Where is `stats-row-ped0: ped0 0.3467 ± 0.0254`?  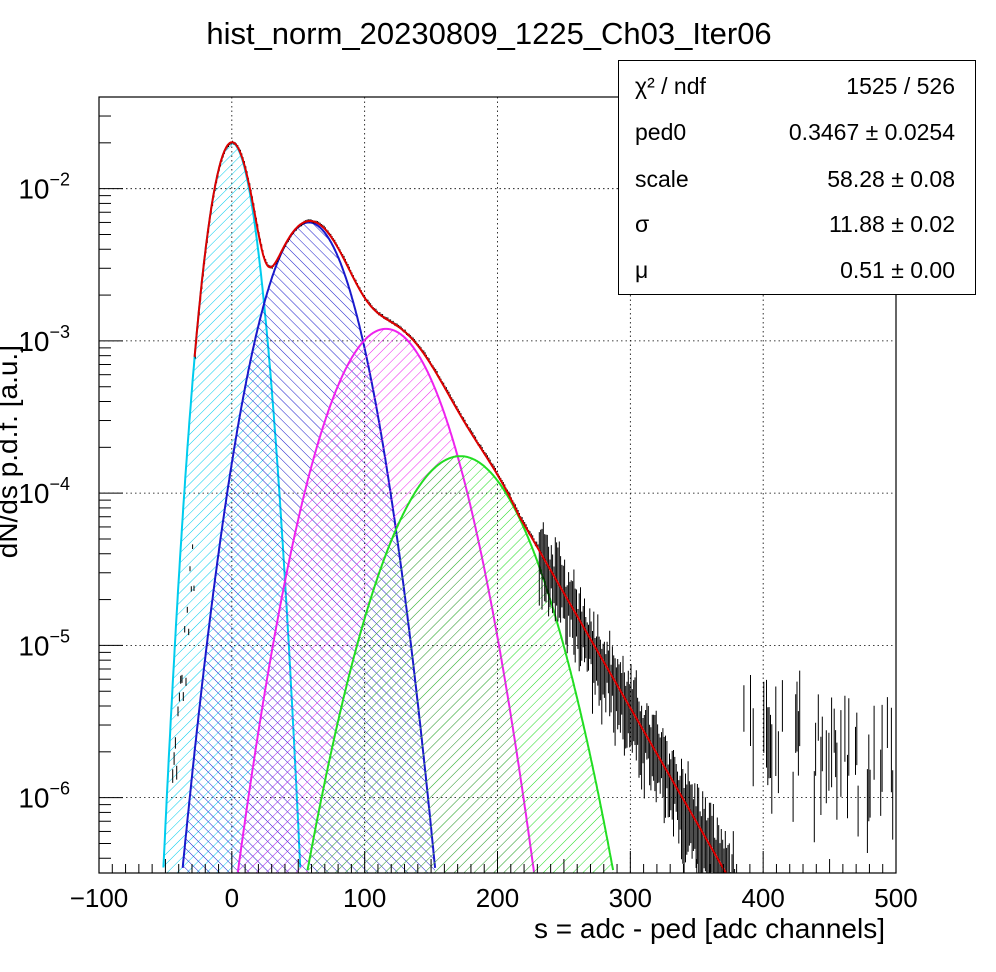 stats-row-ped0: ped0 0.3467 ± 0.0254 is located at coordinates (797, 133).